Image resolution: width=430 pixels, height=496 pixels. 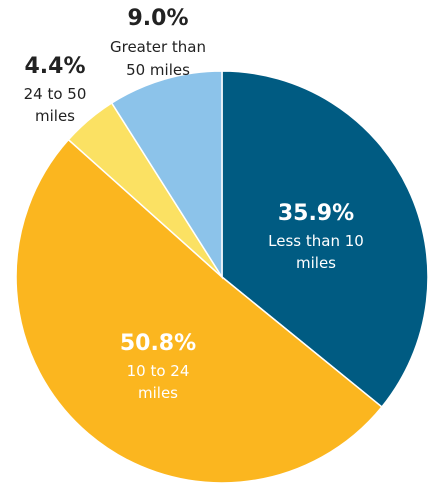 I want to click on slice-category-label: 24 to 50, so click(x=55, y=94).